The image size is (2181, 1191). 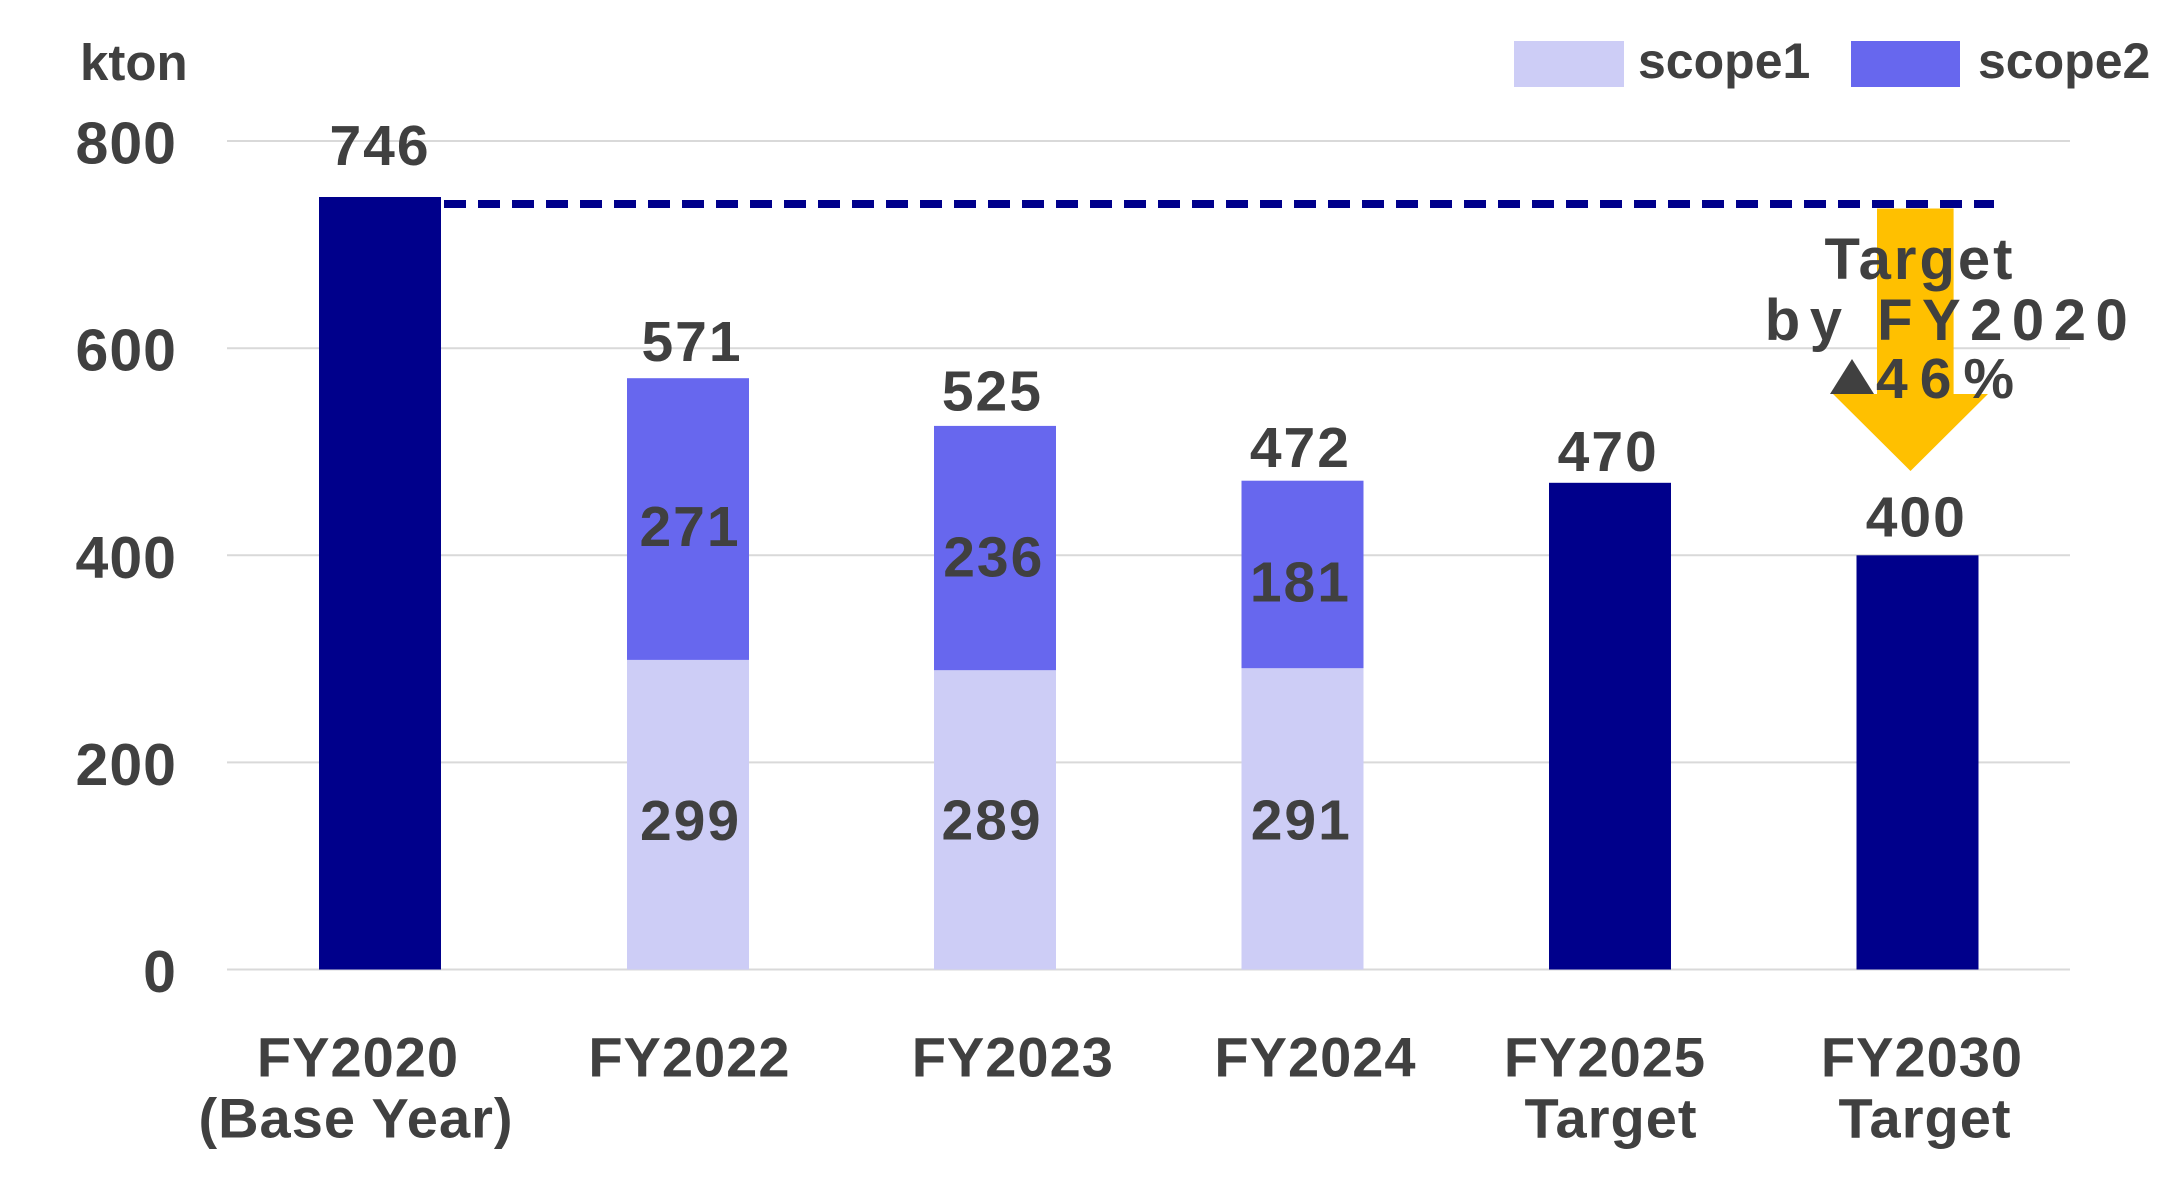 What do you see at coordinates (126, 144) in the screenshot?
I see `svg-text: 800` at bounding box center [126, 144].